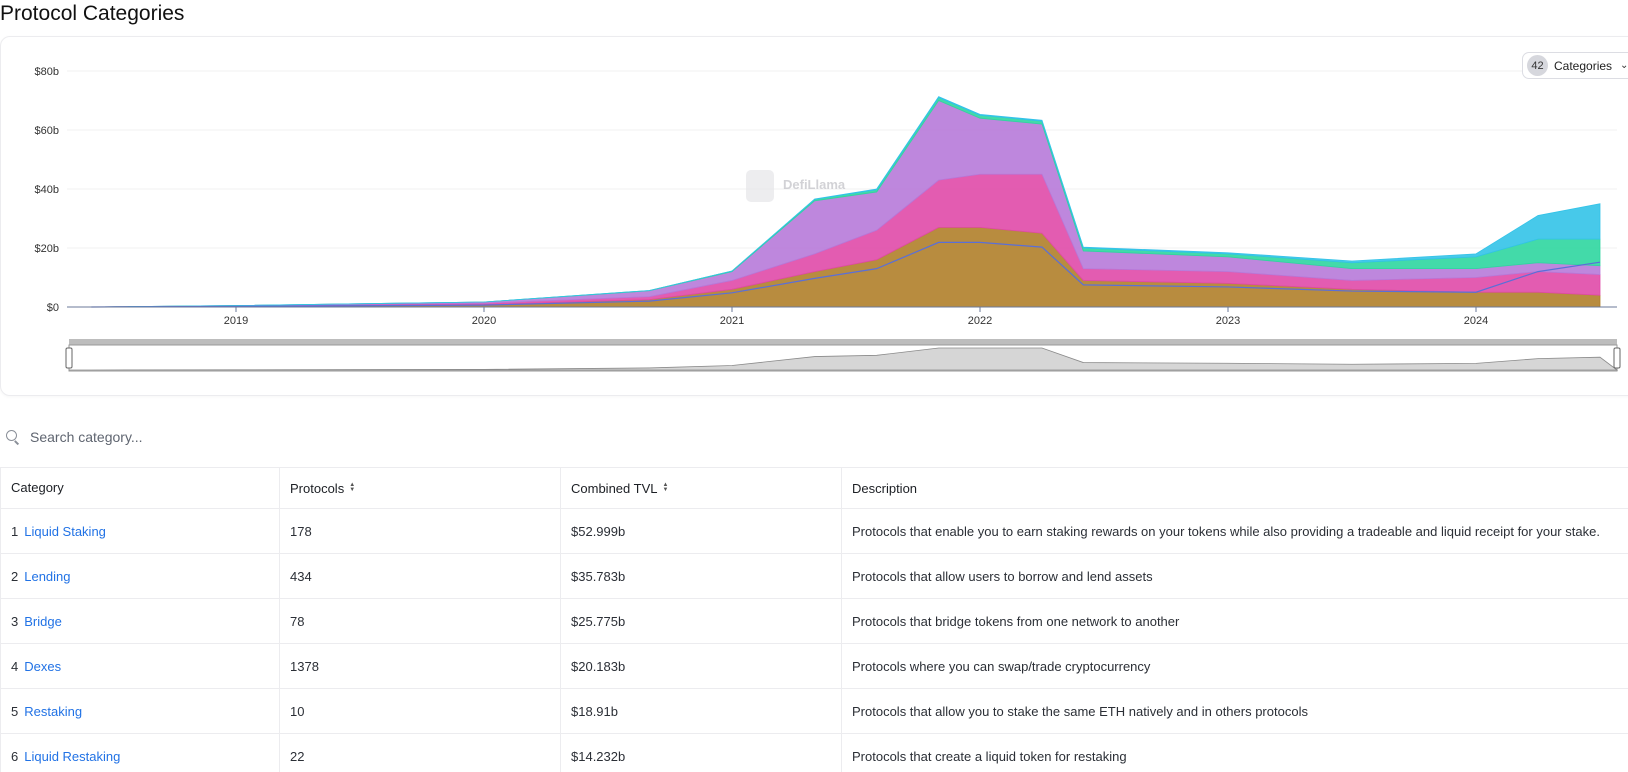  What do you see at coordinates (420, 576) in the screenshot?
I see `protocols-count: 434` at bounding box center [420, 576].